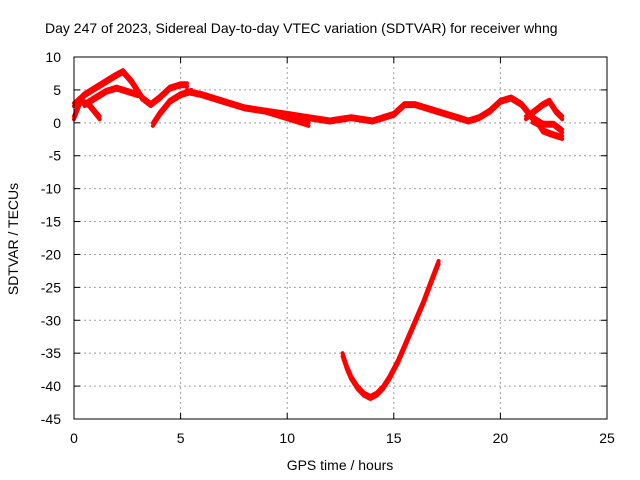 The image size is (640, 480). What do you see at coordinates (394, 438) in the screenshot?
I see `x-tick-label: 15` at bounding box center [394, 438].